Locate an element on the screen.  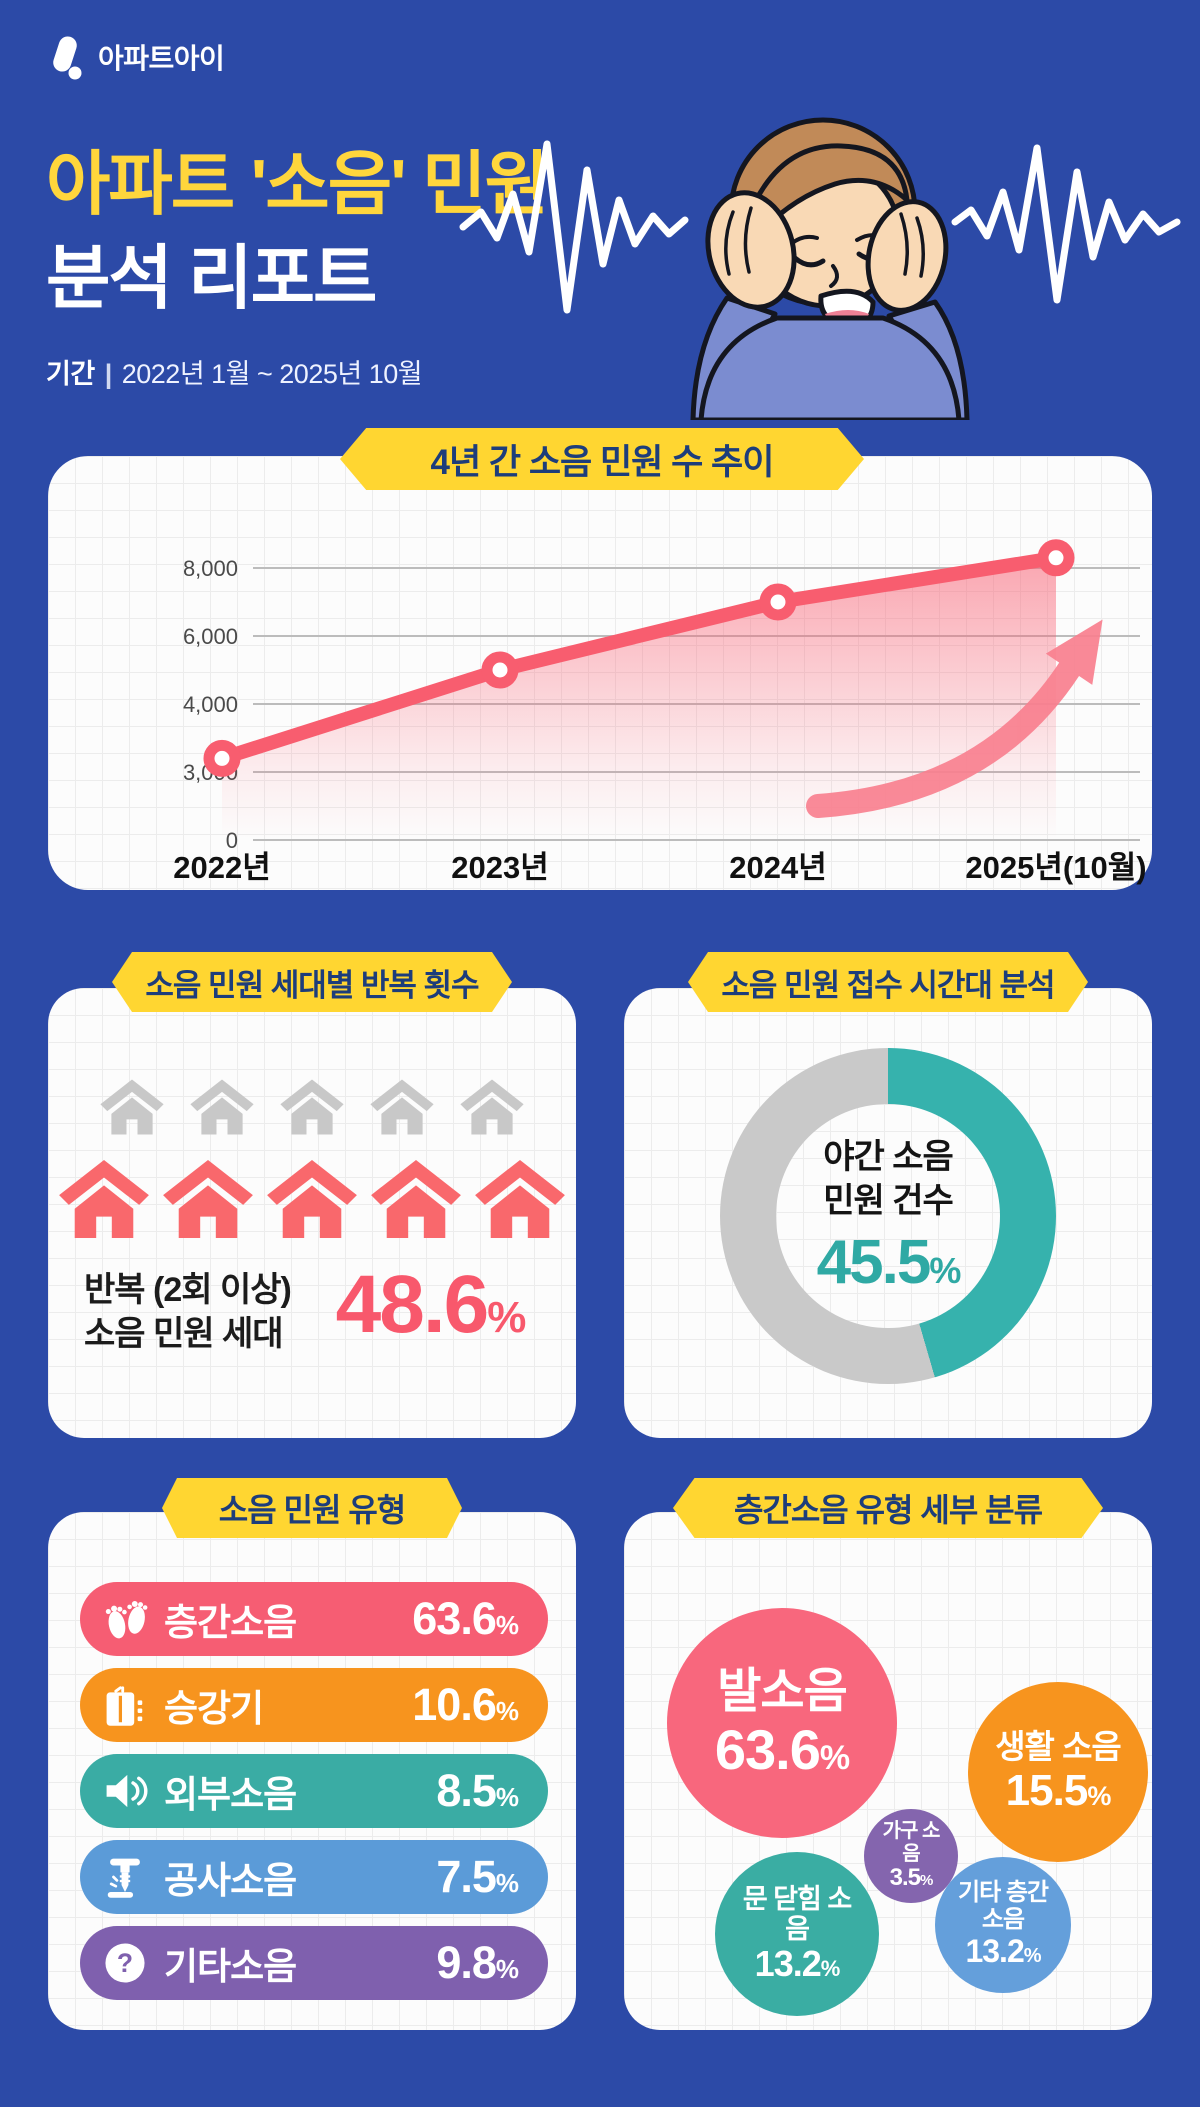
report-period: 기간 | 2022년 1월 ~ 2025년 10월 is located at coordinates (234, 371).